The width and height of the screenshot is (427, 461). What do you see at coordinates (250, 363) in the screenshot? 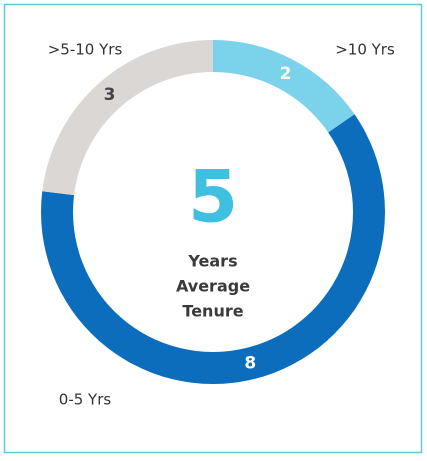
I see `value-label: 8` at bounding box center [250, 363].